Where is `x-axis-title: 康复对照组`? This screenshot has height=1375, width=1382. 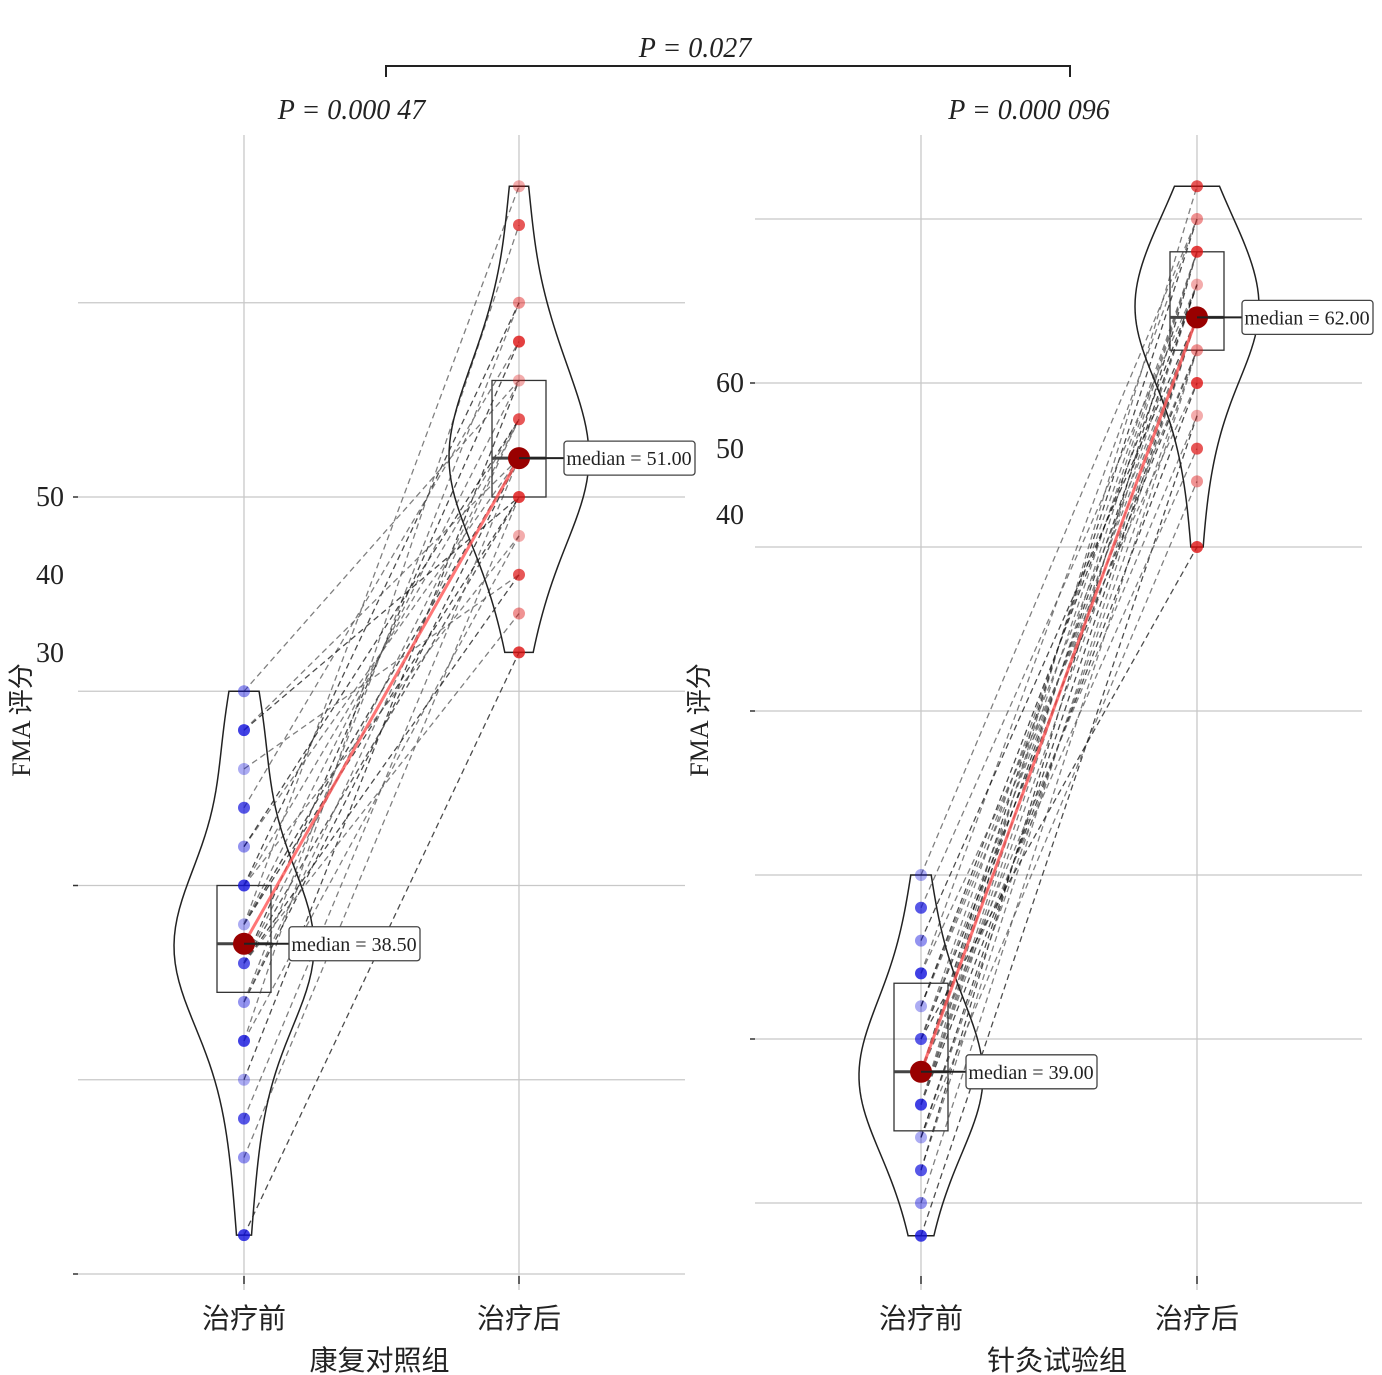
x-axis-title: 康复对照组 is located at coordinates (379, 1360).